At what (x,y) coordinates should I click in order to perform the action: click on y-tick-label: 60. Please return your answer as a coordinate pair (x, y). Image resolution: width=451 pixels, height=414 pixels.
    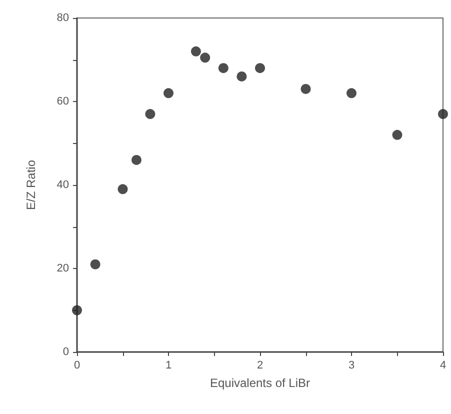
    Looking at the image, I should click on (62, 102).